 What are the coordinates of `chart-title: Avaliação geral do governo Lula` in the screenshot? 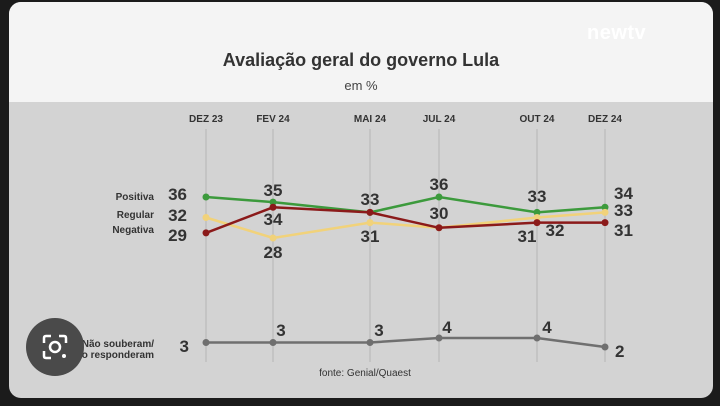 It's located at (361, 60).